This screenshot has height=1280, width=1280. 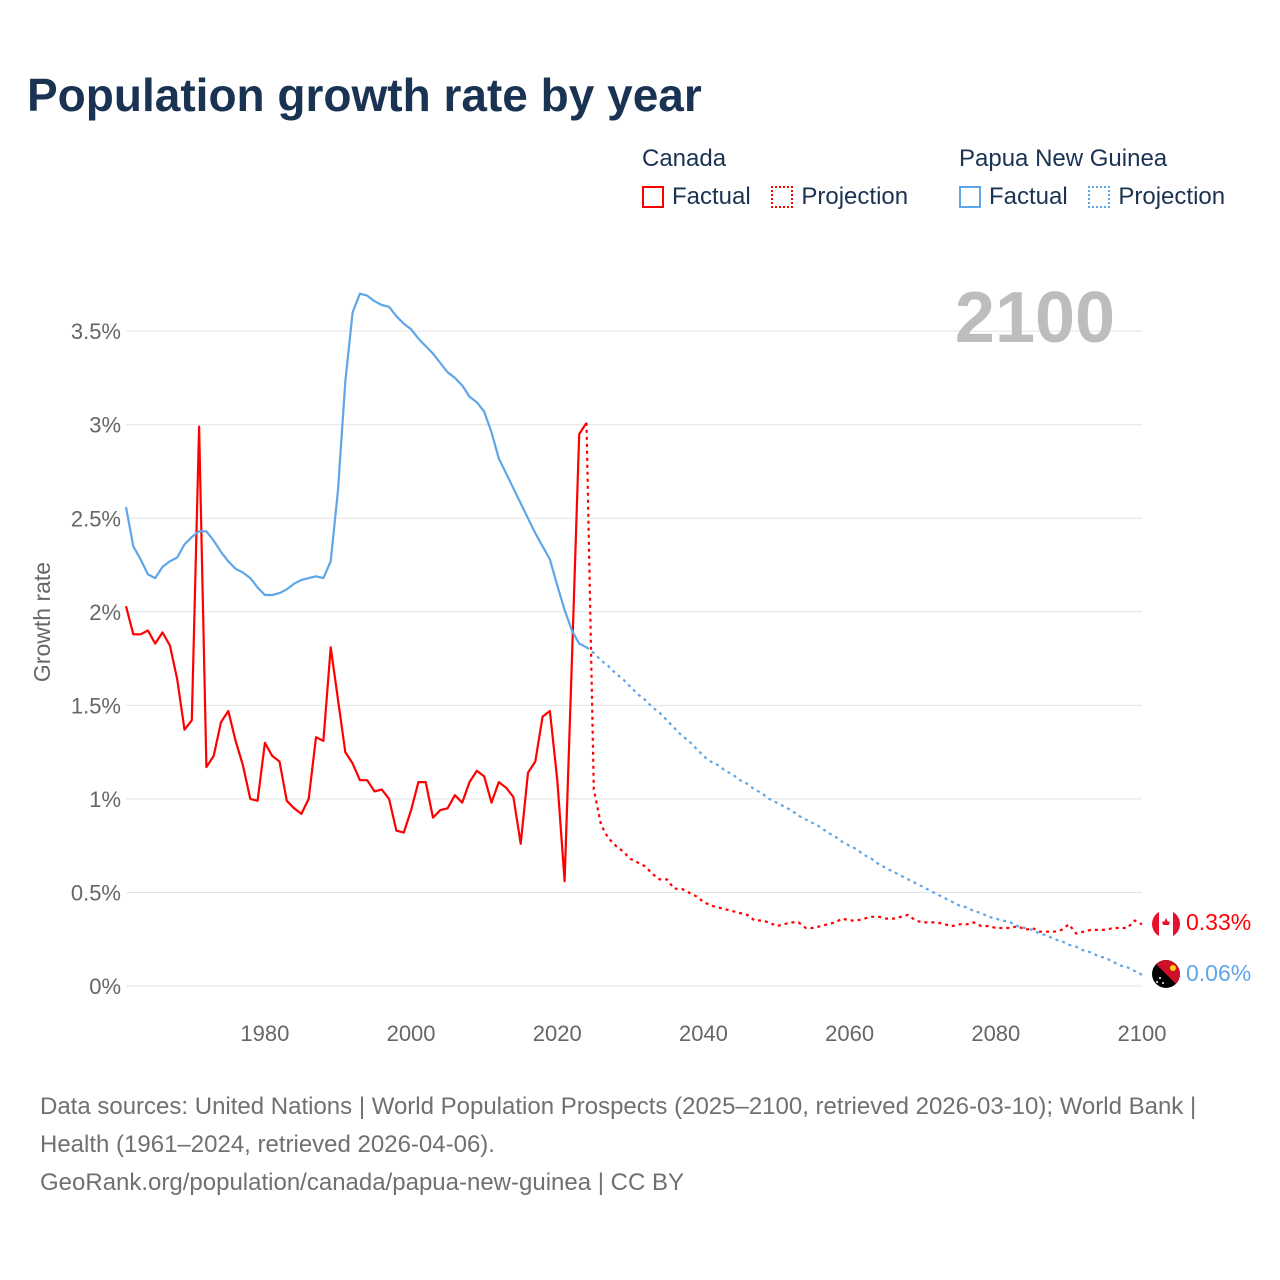 I want to click on x-tick-label: 1980, so click(x=264, y=1033).